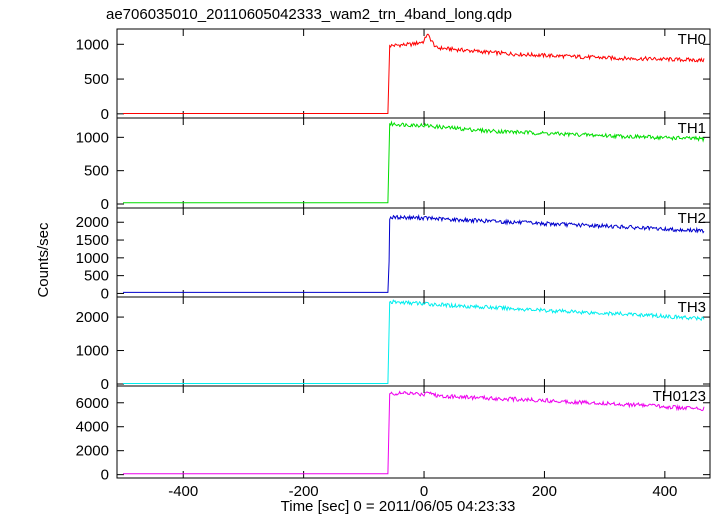  What do you see at coordinates (92, 427) in the screenshot?
I see `y-tick-label: 4000` at bounding box center [92, 427].